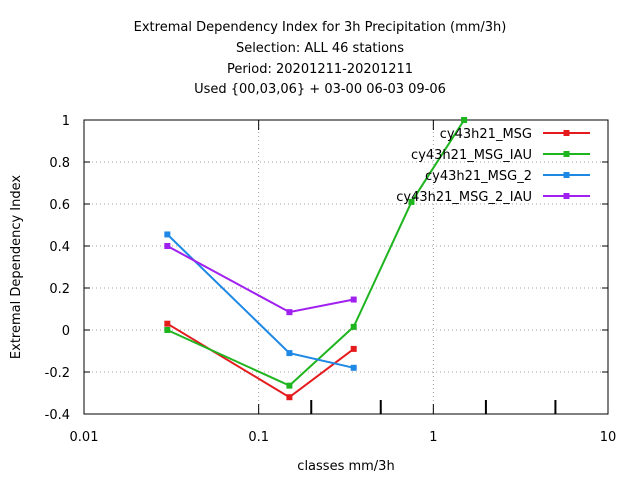 This screenshot has height=480, width=640. Describe the element at coordinates (258, 437) in the screenshot. I see `x-tick-label: 0.1` at that location.